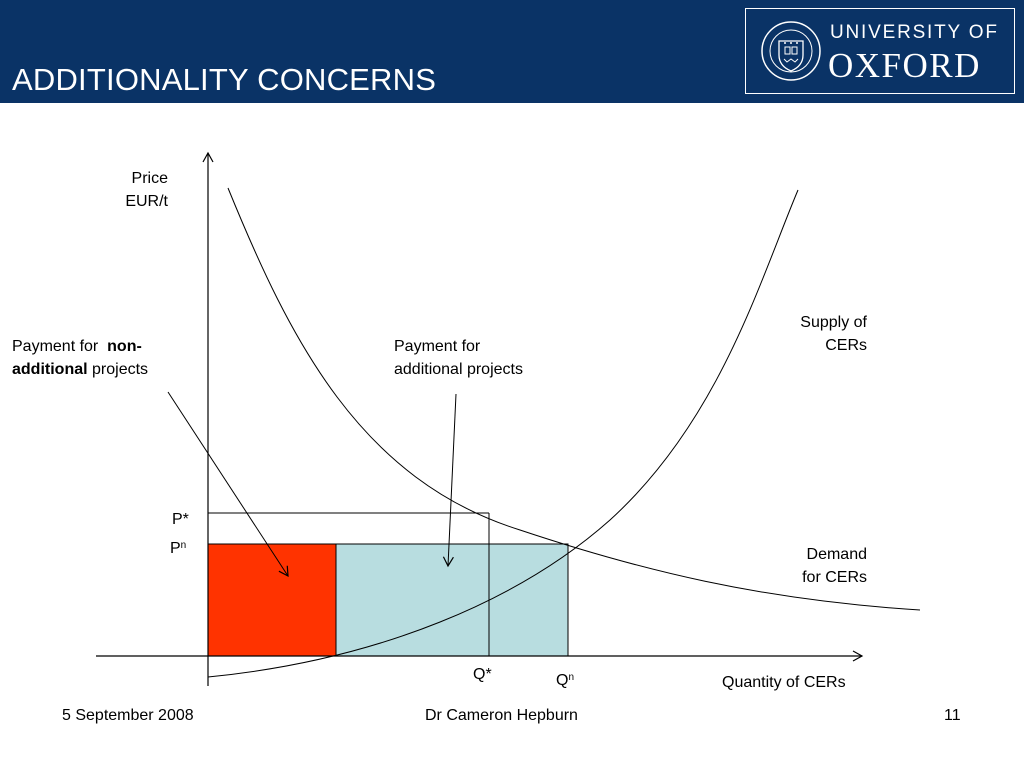 The width and height of the screenshot is (1024, 768). Describe the element at coordinates (452, 600) in the screenshot. I see `additional-payment-area` at that location.